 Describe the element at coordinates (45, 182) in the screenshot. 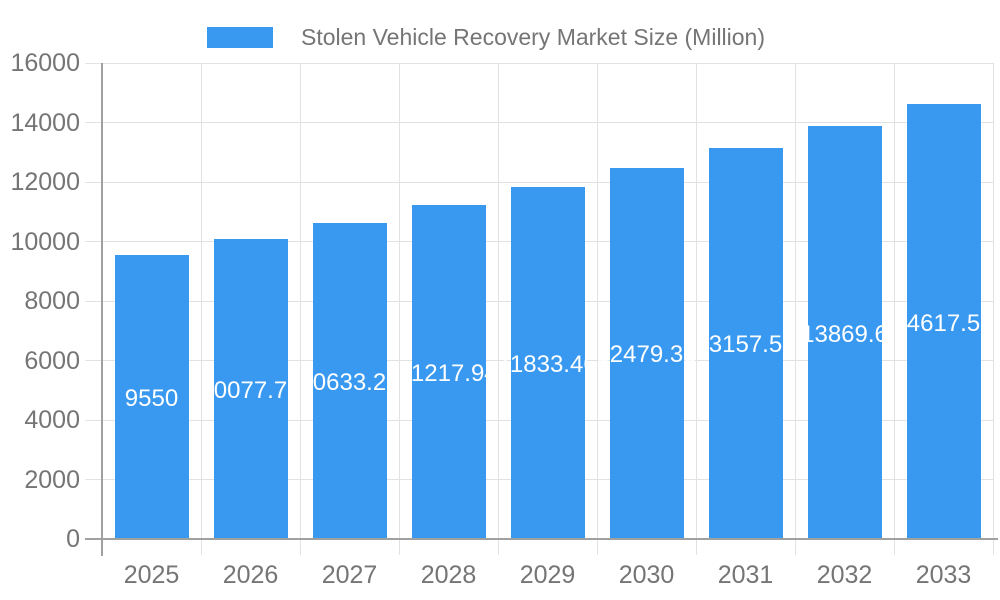

I see `y-axis-tick-label: 12000` at that location.